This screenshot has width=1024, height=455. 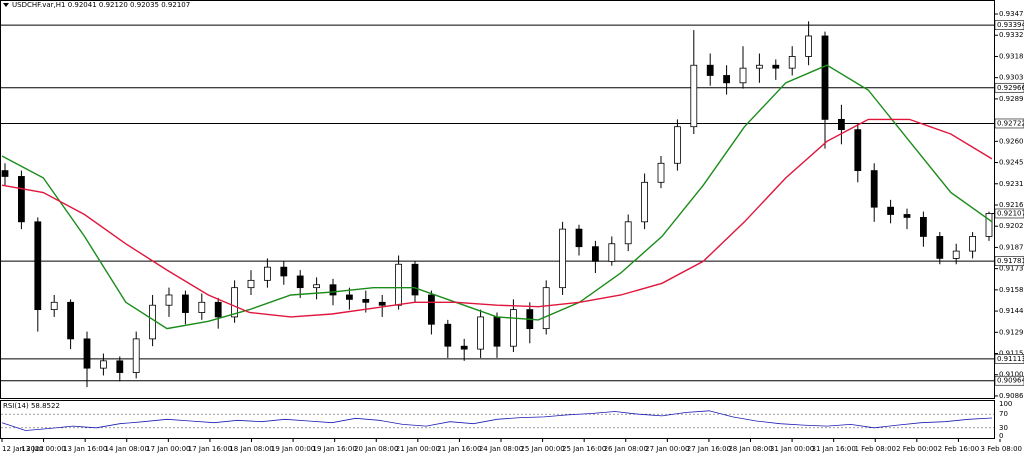 What do you see at coordinates (335, 449) in the screenshot?
I see `x-tick-label: 19 Jan 16:00` at bounding box center [335, 449].